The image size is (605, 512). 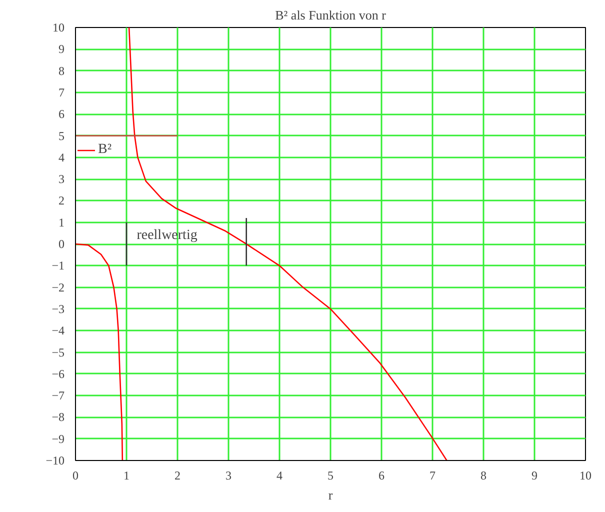 I want to click on x-tick-label: 6, so click(x=381, y=475).